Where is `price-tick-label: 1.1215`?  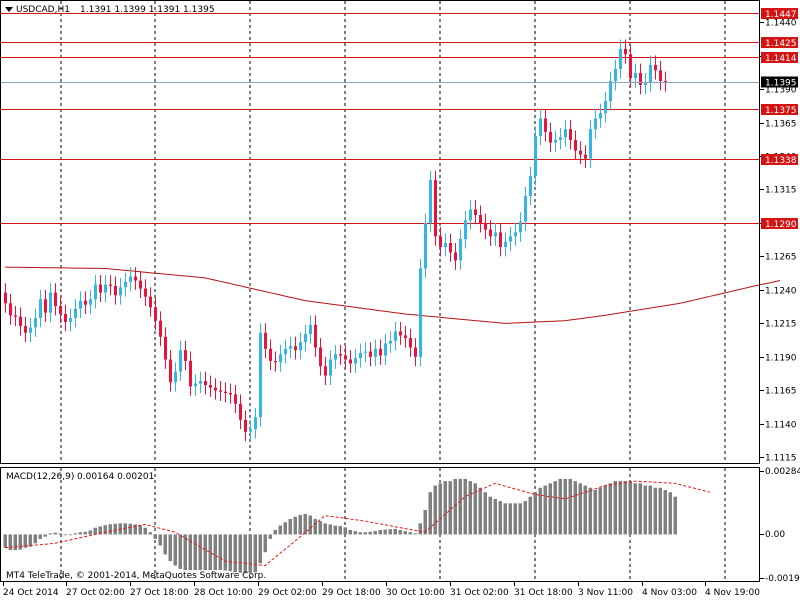 price-tick-label: 1.1215 is located at coordinates (781, 325).